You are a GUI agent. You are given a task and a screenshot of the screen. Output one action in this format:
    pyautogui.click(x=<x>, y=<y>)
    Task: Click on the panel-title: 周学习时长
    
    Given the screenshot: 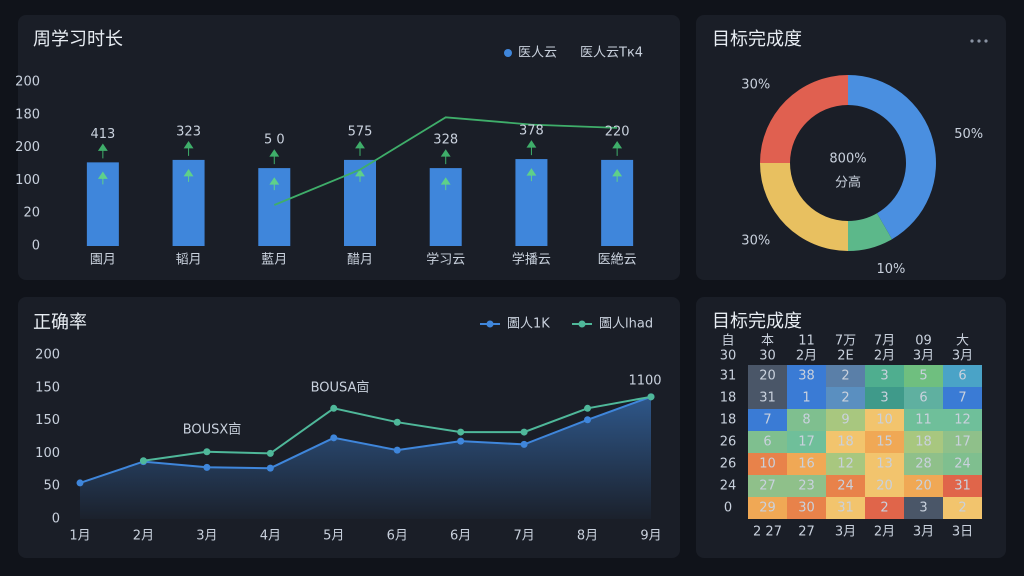 What is the action you would take?
    pyautogui.click(x=78, y=39)
    